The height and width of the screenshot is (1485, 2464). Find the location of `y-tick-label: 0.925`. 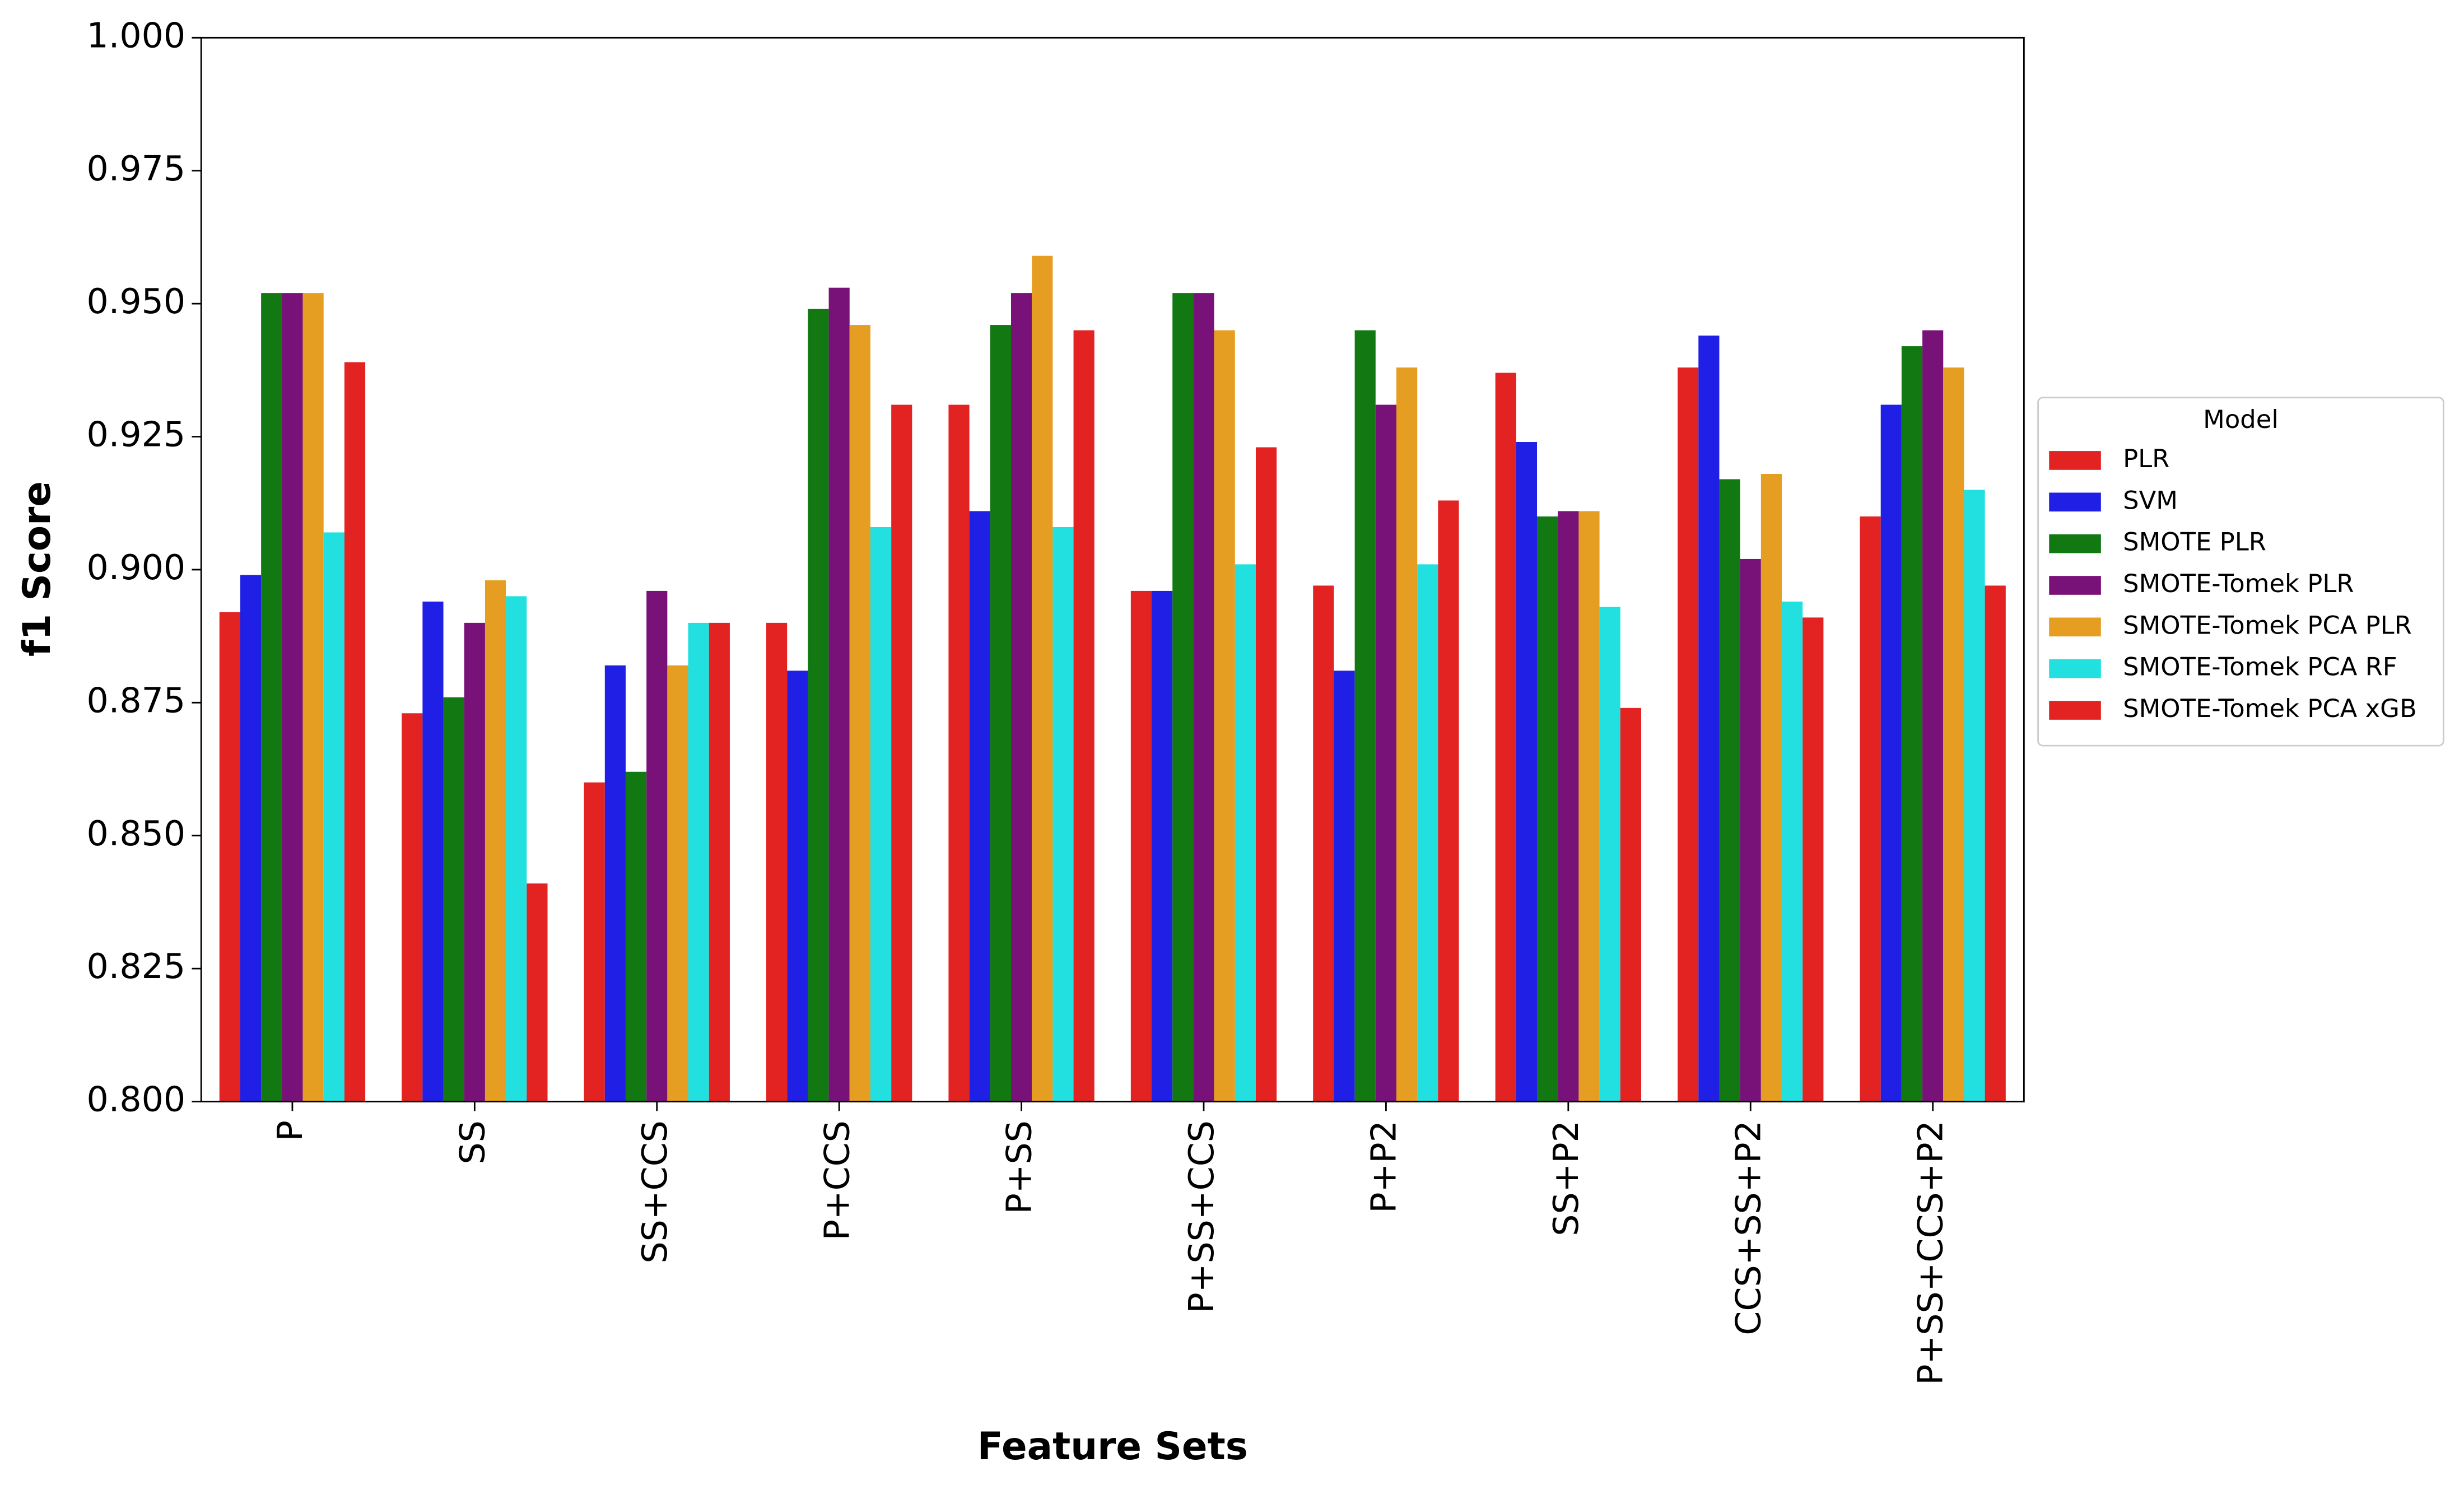

y-tick-label: 0.925 is located at coordinates (136, 435).